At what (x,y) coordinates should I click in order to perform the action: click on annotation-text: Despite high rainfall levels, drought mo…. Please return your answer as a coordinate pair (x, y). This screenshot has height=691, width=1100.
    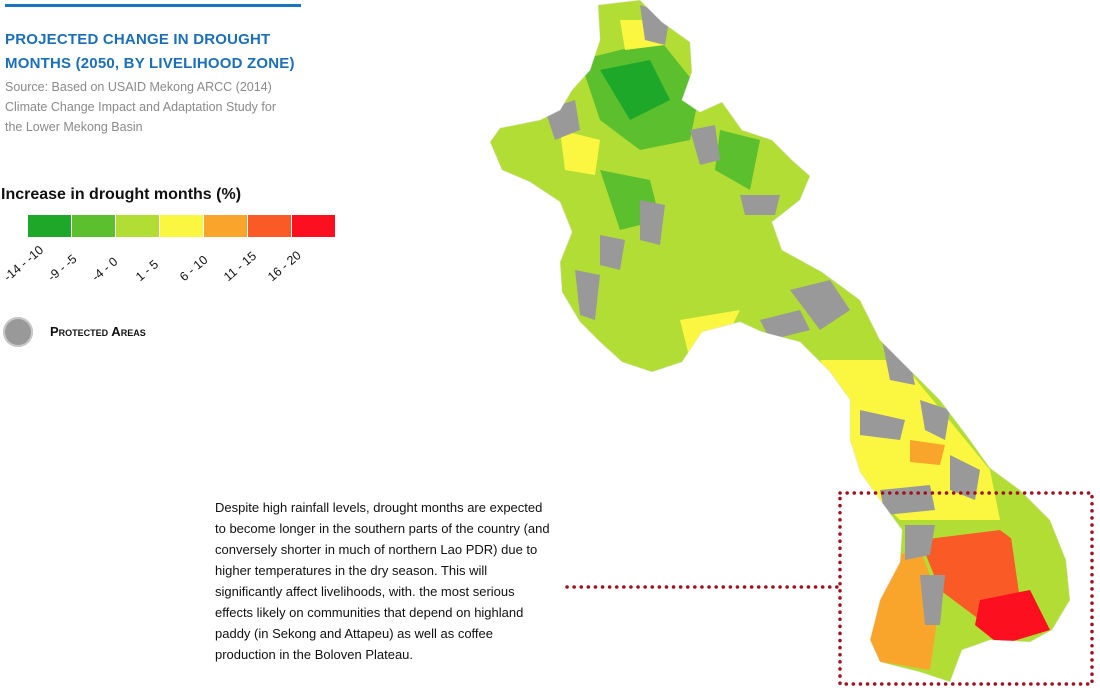
    Looking at the image, I should click on (415, 581).